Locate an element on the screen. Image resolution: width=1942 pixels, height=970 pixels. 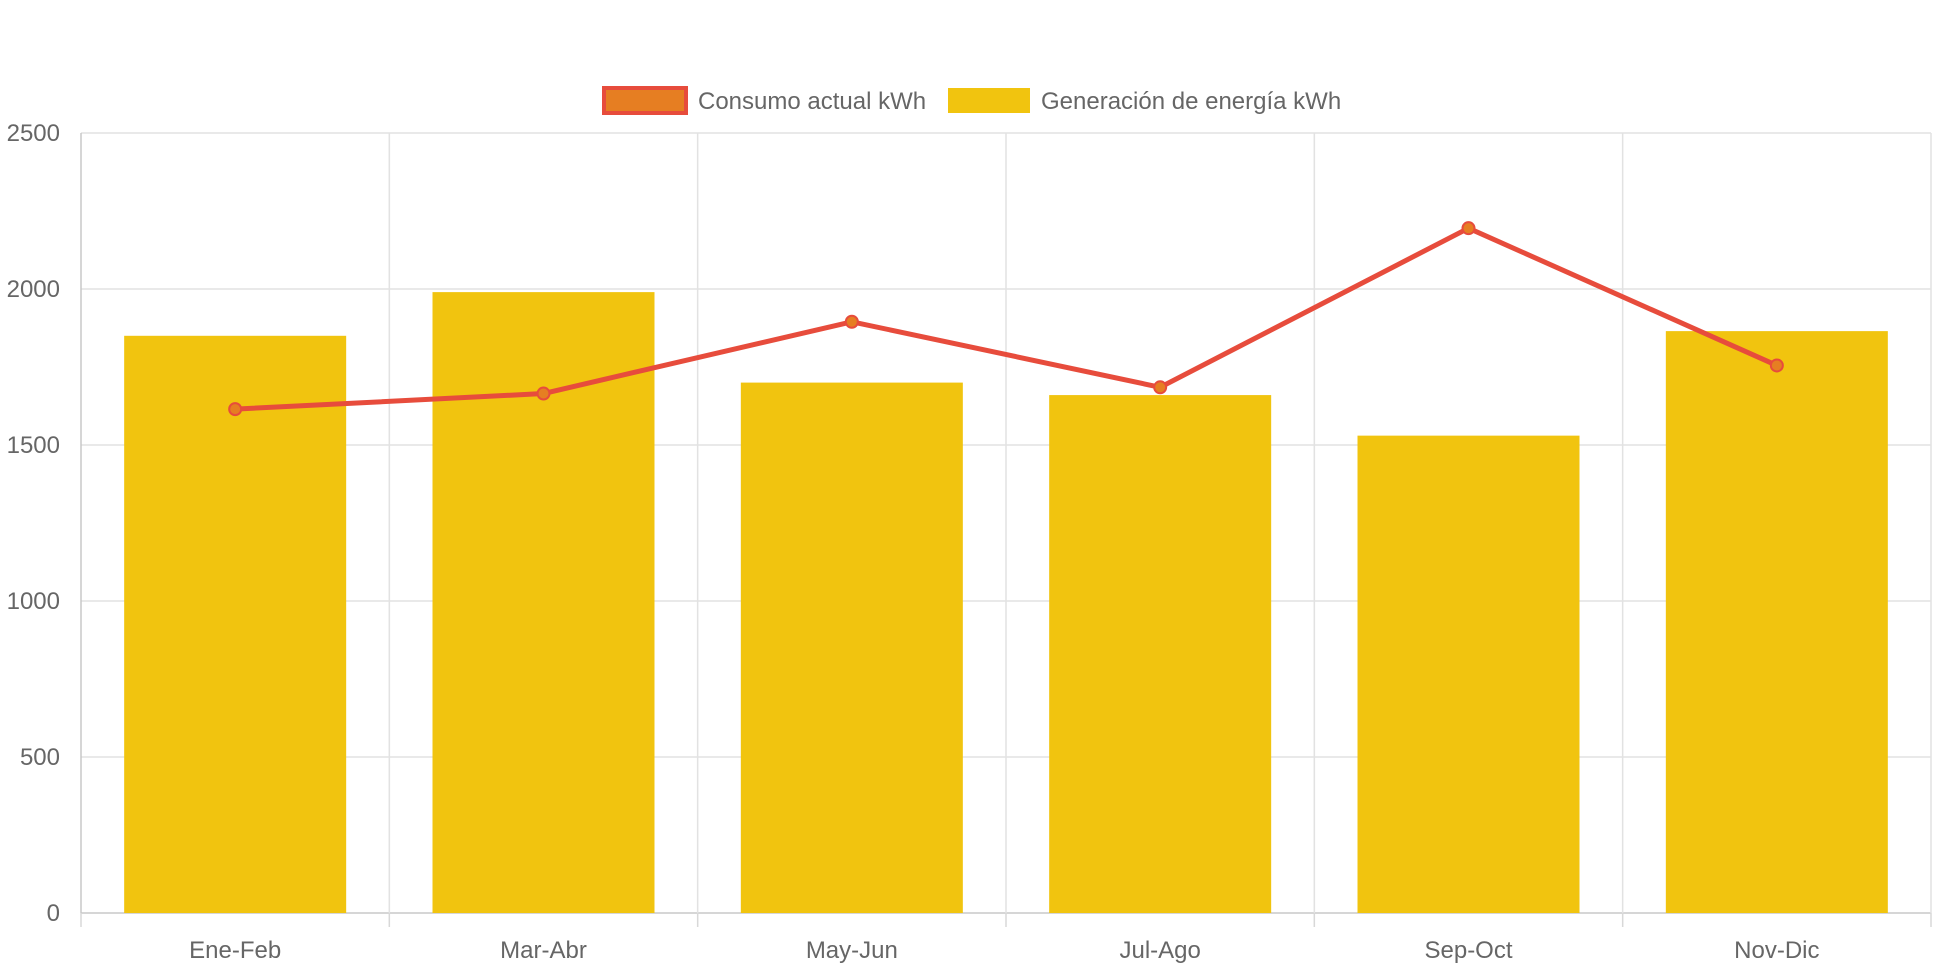
y-tick-label: 1500 is located at coordinates (33, 445).